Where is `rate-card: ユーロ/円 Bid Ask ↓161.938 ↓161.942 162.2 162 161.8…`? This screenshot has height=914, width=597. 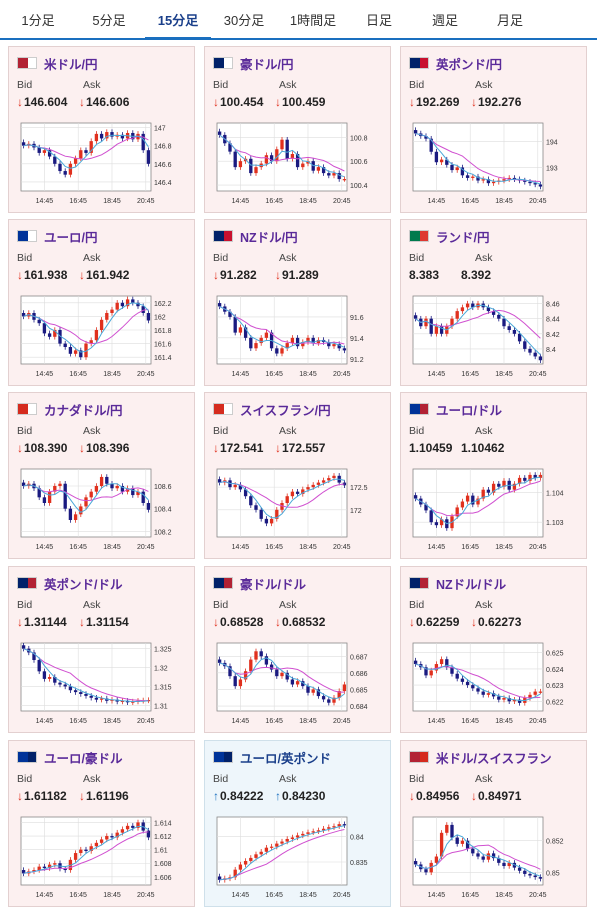 rate-card: ユーロ/円 Bid Ask ↓161.938 ↓161.942 162.2 162 161.8… is located at coordinates (101, 302).